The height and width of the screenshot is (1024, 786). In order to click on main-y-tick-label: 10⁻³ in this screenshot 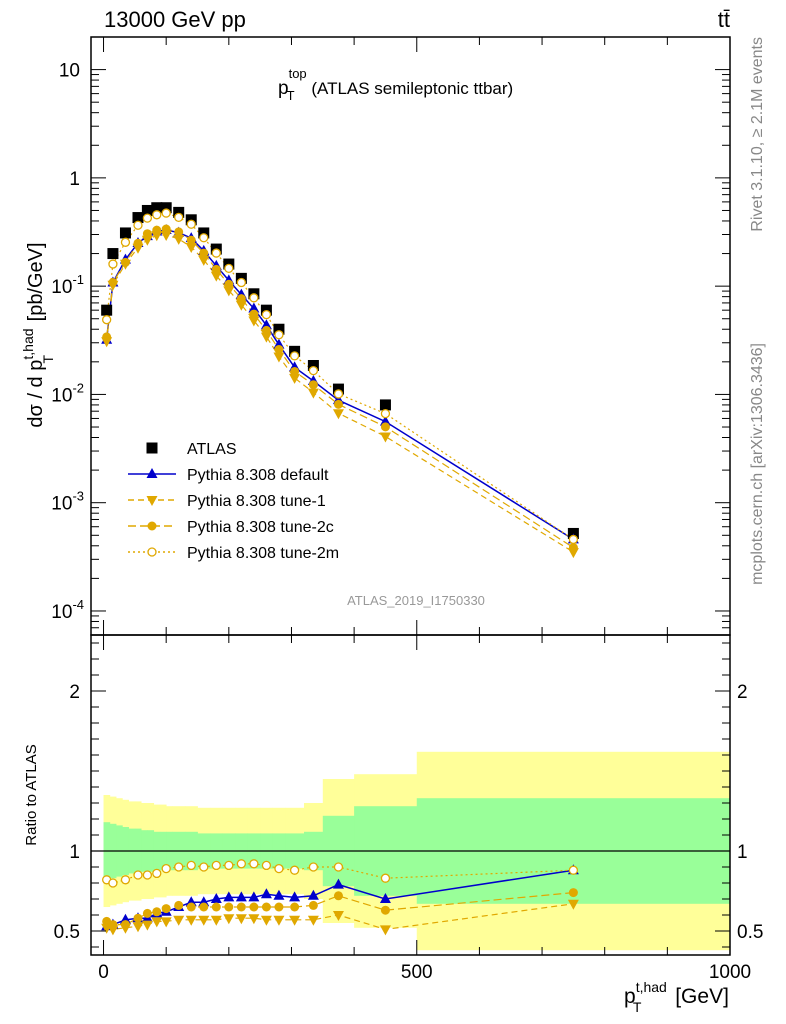, I will do `click(67, 502)`.